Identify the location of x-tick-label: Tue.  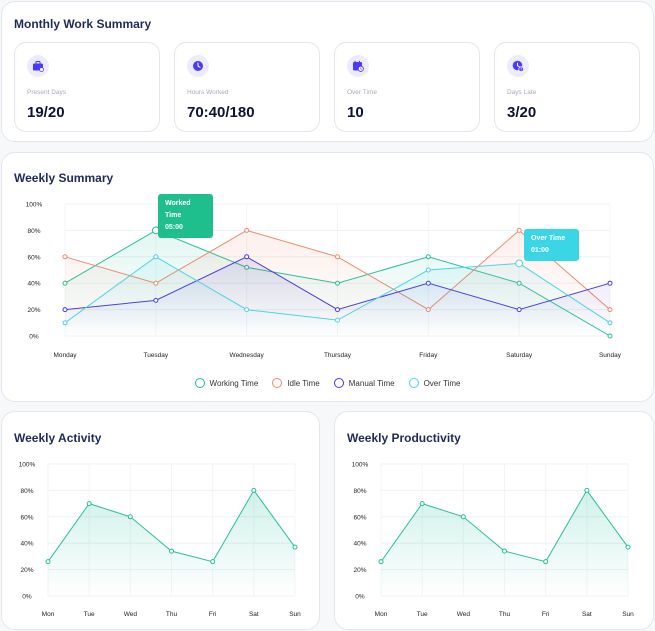
(422, 614).